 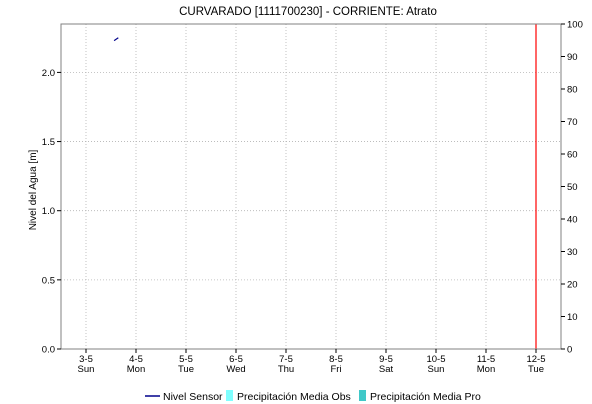 I want to click on x-tick-label-day: Thu, so click(x=286, y=369).